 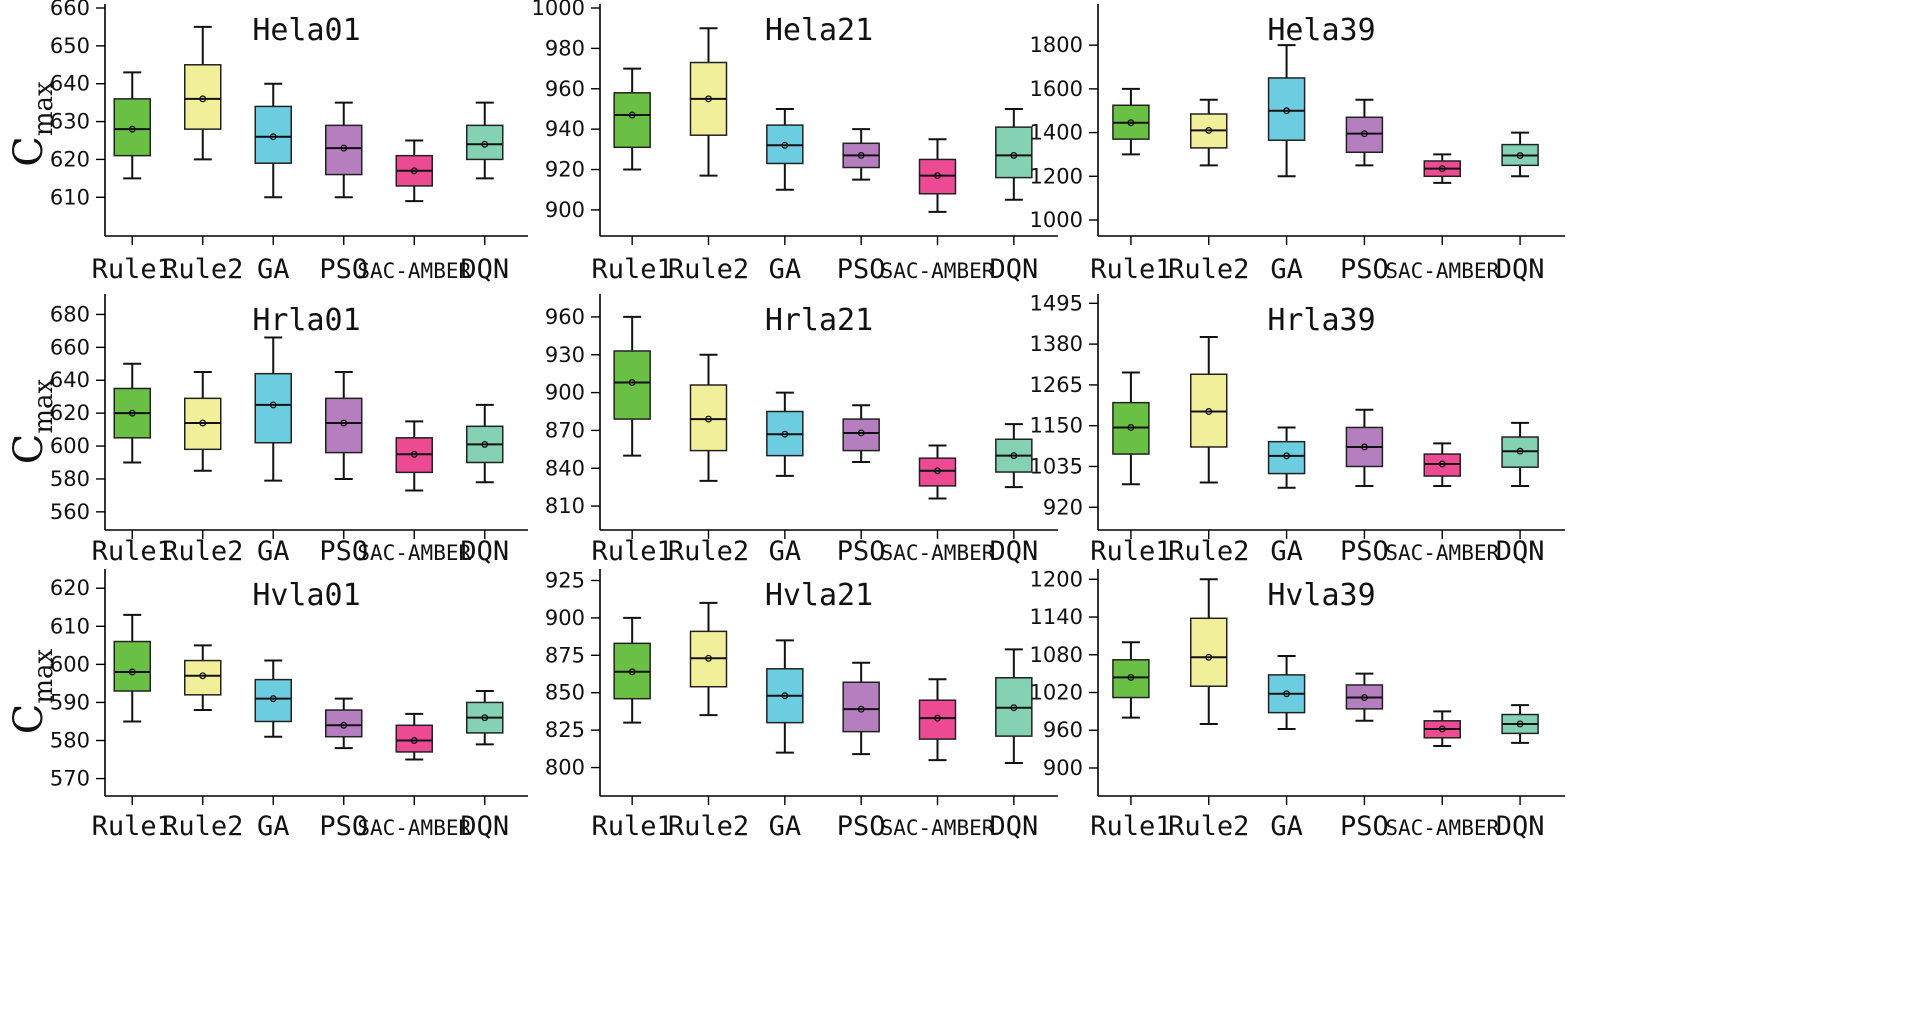 I want to click on y-tick-label: 560, so click(x=70, y=512).